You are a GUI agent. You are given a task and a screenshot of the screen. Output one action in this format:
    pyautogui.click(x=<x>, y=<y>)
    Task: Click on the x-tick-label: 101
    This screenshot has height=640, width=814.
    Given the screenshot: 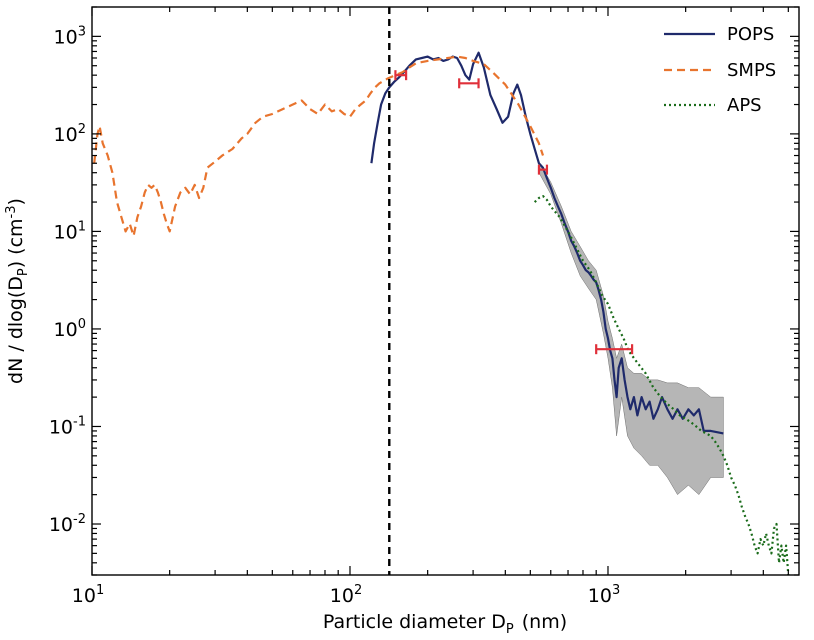 What is the action you would take?
    pyautogui.click(x=88, y=595)
    